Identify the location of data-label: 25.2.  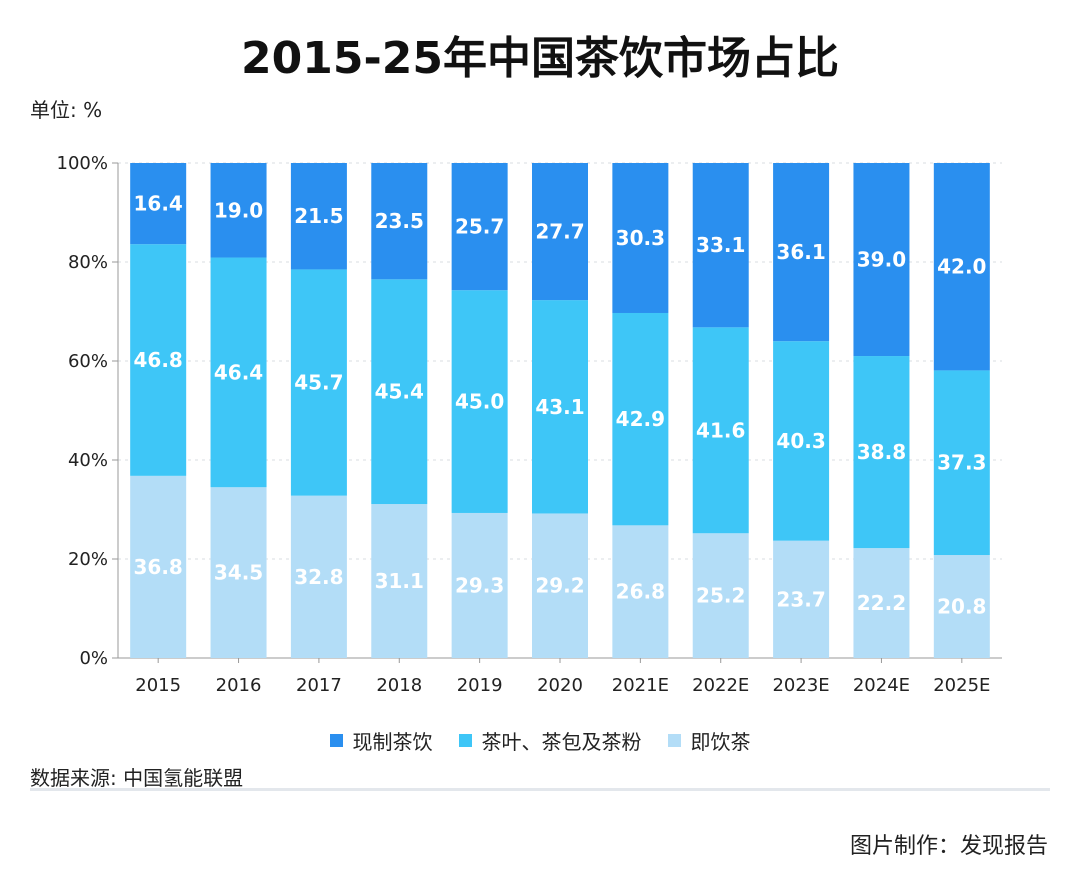
(720, 596).